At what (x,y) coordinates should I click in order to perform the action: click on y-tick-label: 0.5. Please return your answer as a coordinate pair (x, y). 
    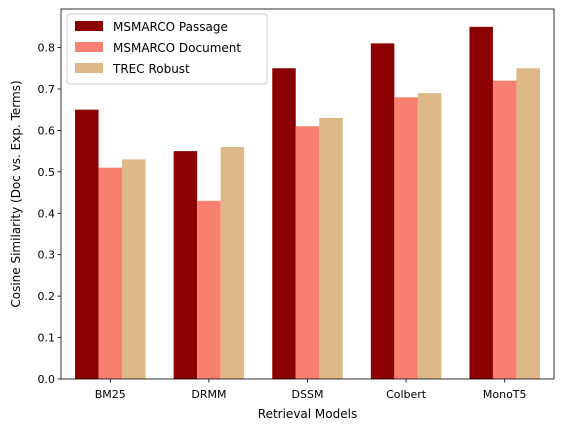
    Looking at the image, I should click on (47, 172).